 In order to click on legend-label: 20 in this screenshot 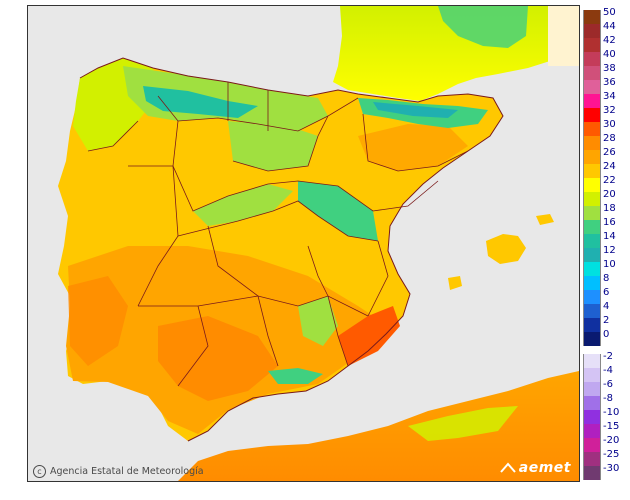, I will do `click(609, 194)`.